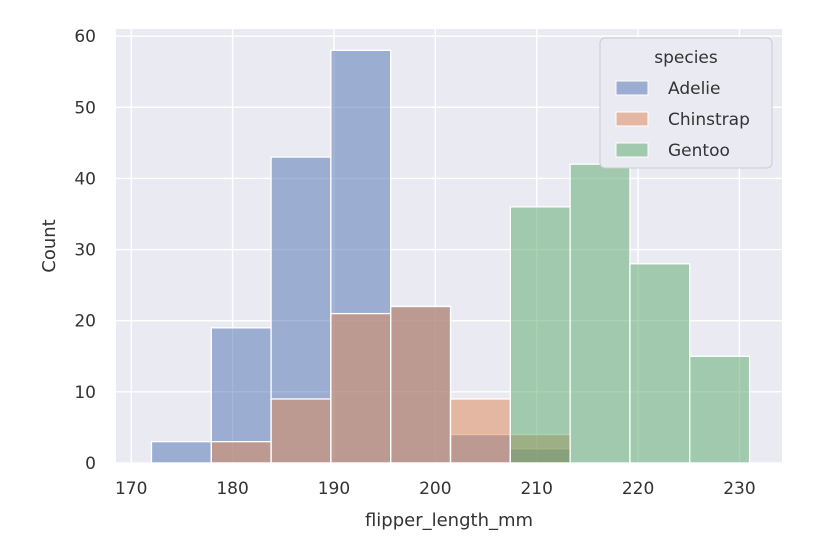 This screenshot has height=548, width=840. Describe the element at coordinates (131, 489) in the screenshot. I see `x-tick-label: 170` at that location.